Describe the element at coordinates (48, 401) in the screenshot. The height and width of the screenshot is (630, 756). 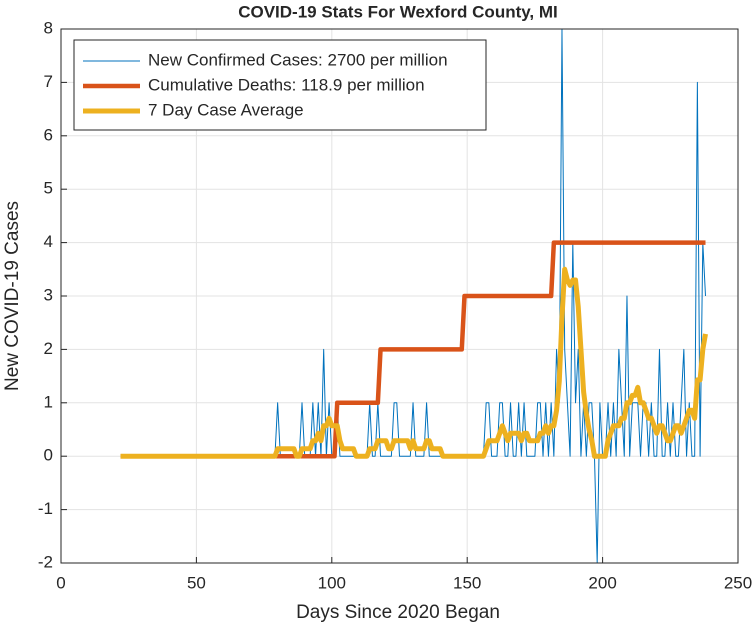
I see `y-tick-label: 1` at that location.